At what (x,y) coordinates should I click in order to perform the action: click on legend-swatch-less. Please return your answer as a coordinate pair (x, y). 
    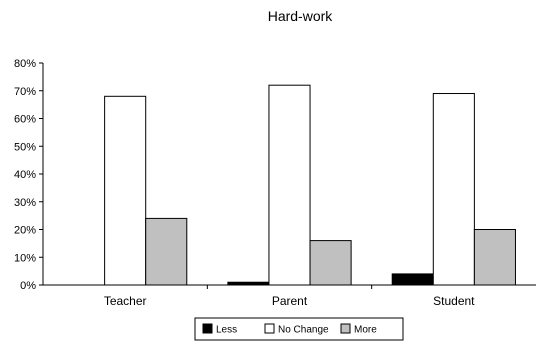
    Looking at the image, I should click on (207, 328).